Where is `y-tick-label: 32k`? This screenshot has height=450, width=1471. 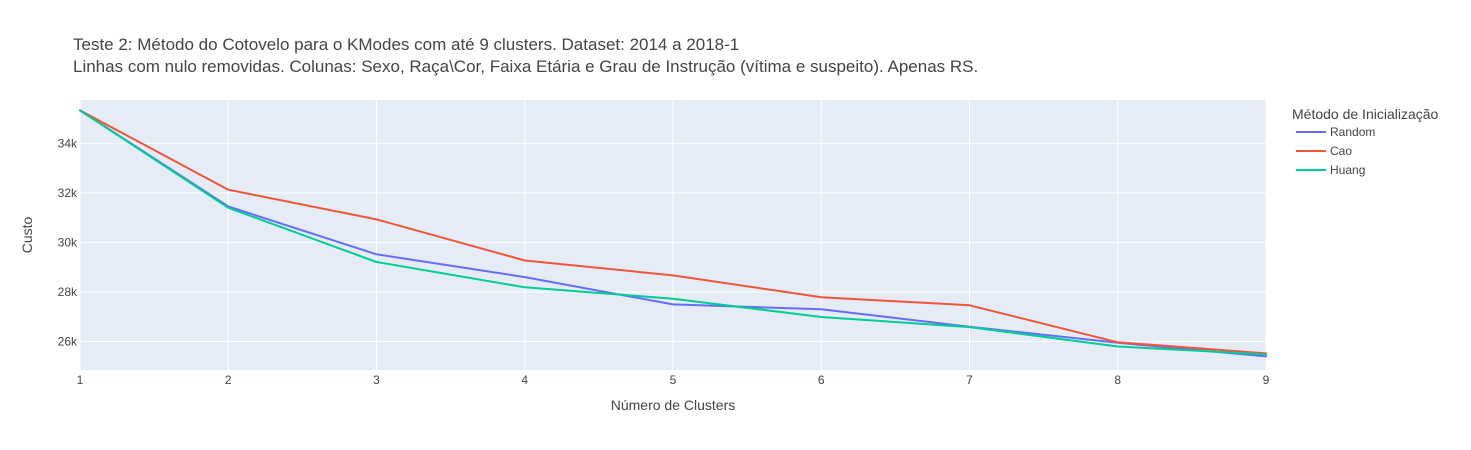 y-tick-label: 32k is located at coordinates (68, 193).